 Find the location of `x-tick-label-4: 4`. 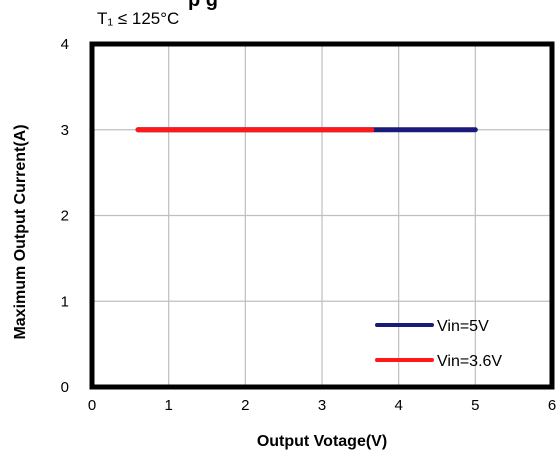

x-tick-label-4: 4 is located at coordinates (398, 405).